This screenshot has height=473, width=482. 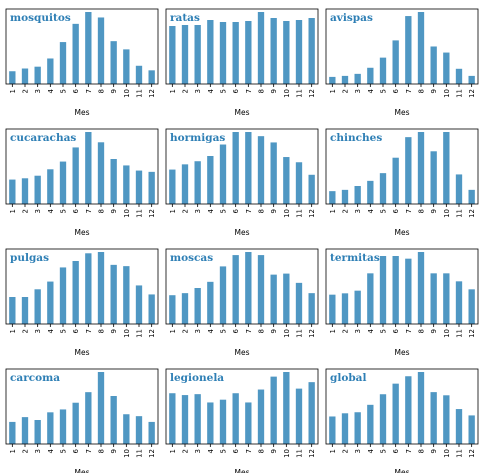 I want to click on chart-title: hormigas, so click(x=197, y=138).